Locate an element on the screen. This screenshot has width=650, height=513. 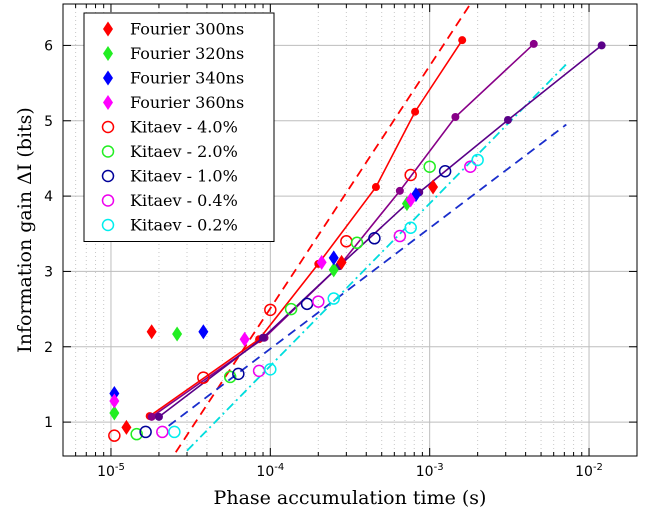
x-tick-label: 10⁻² is located at coordinates (589, 471).